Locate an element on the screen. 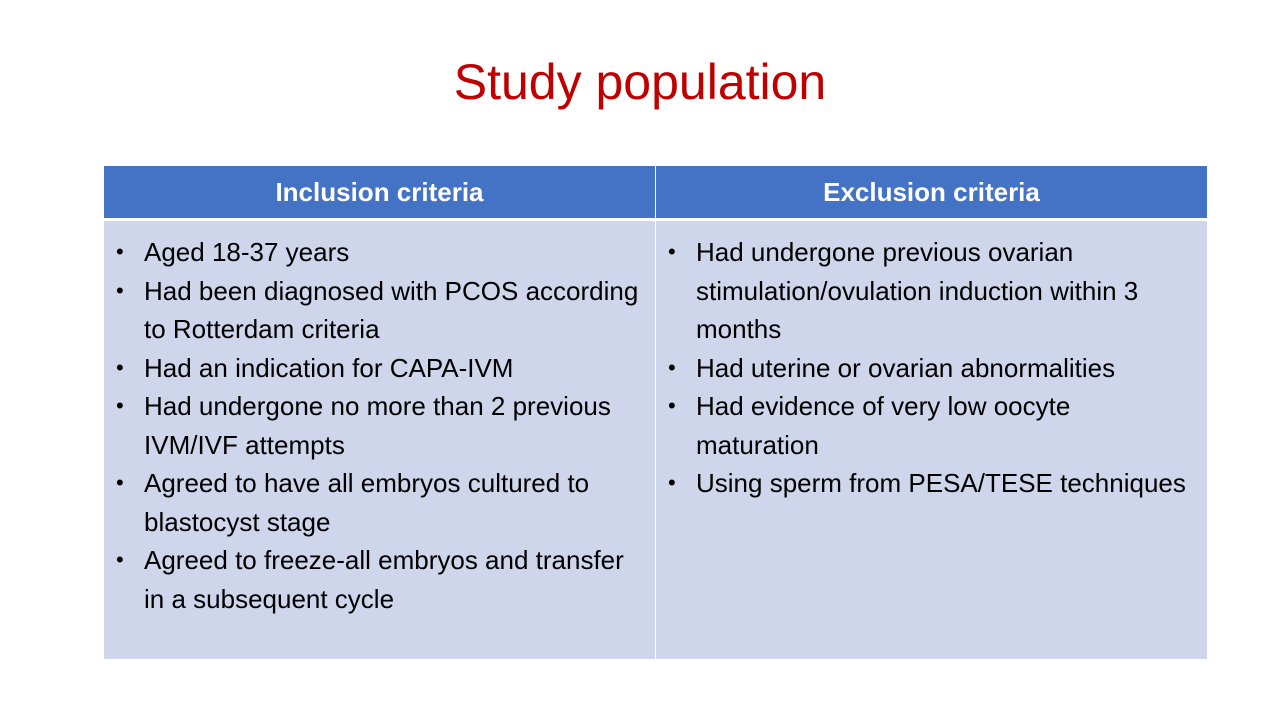  table-header-row: Inclusion criteria Exclusion criteria is located at coordinates (655, 193).